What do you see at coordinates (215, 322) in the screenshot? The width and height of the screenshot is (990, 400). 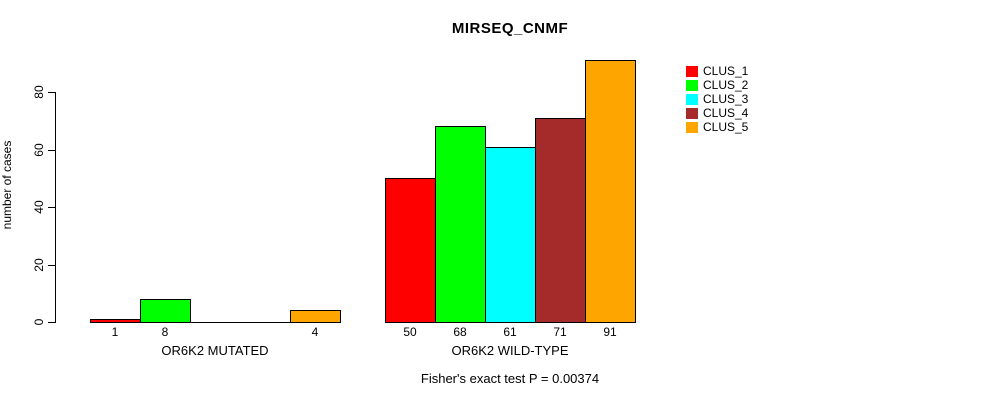 I see `group-baseline` at bounding box center [215, 322].